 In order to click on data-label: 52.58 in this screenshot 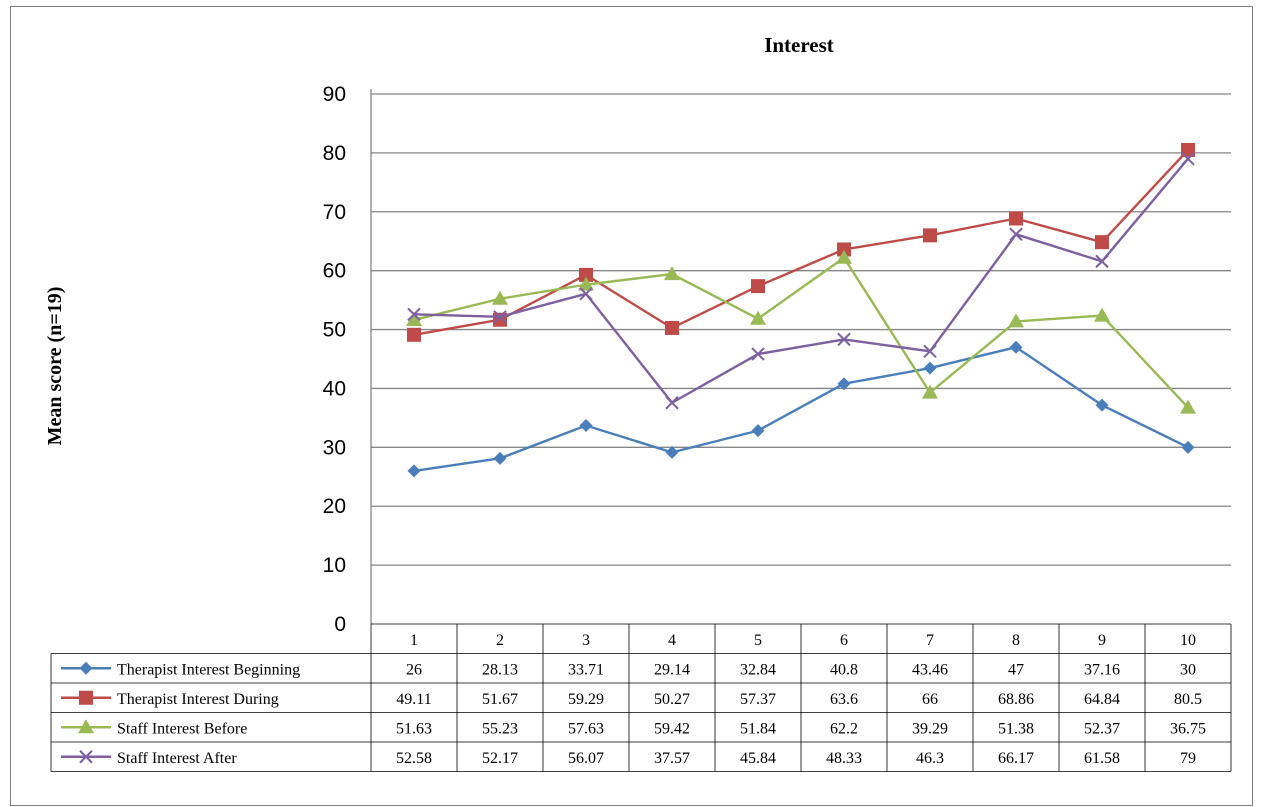, I will do `click(414, 758)`.